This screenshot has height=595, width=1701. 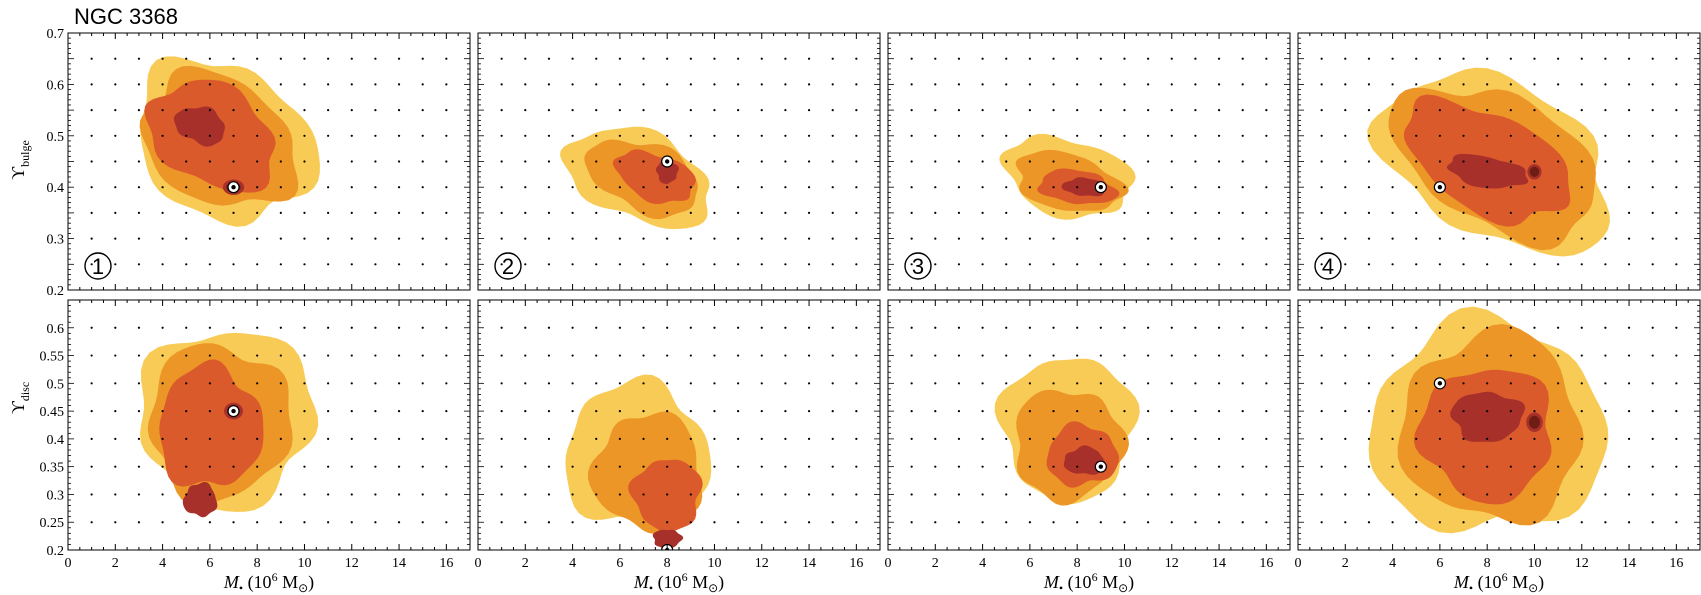 I want to click on grid-dots, so click(x=1089, y=425).